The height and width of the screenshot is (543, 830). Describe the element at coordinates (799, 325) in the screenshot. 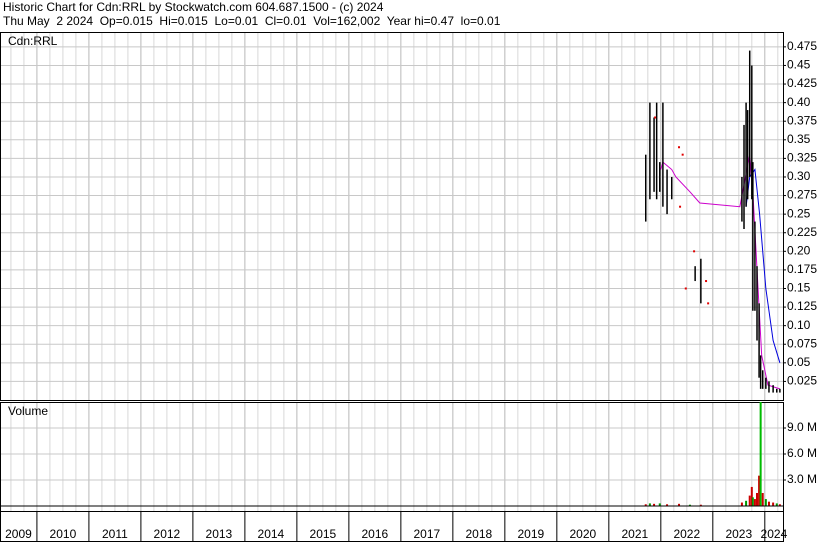

I see `y-tick-label: 0.10` at that location.